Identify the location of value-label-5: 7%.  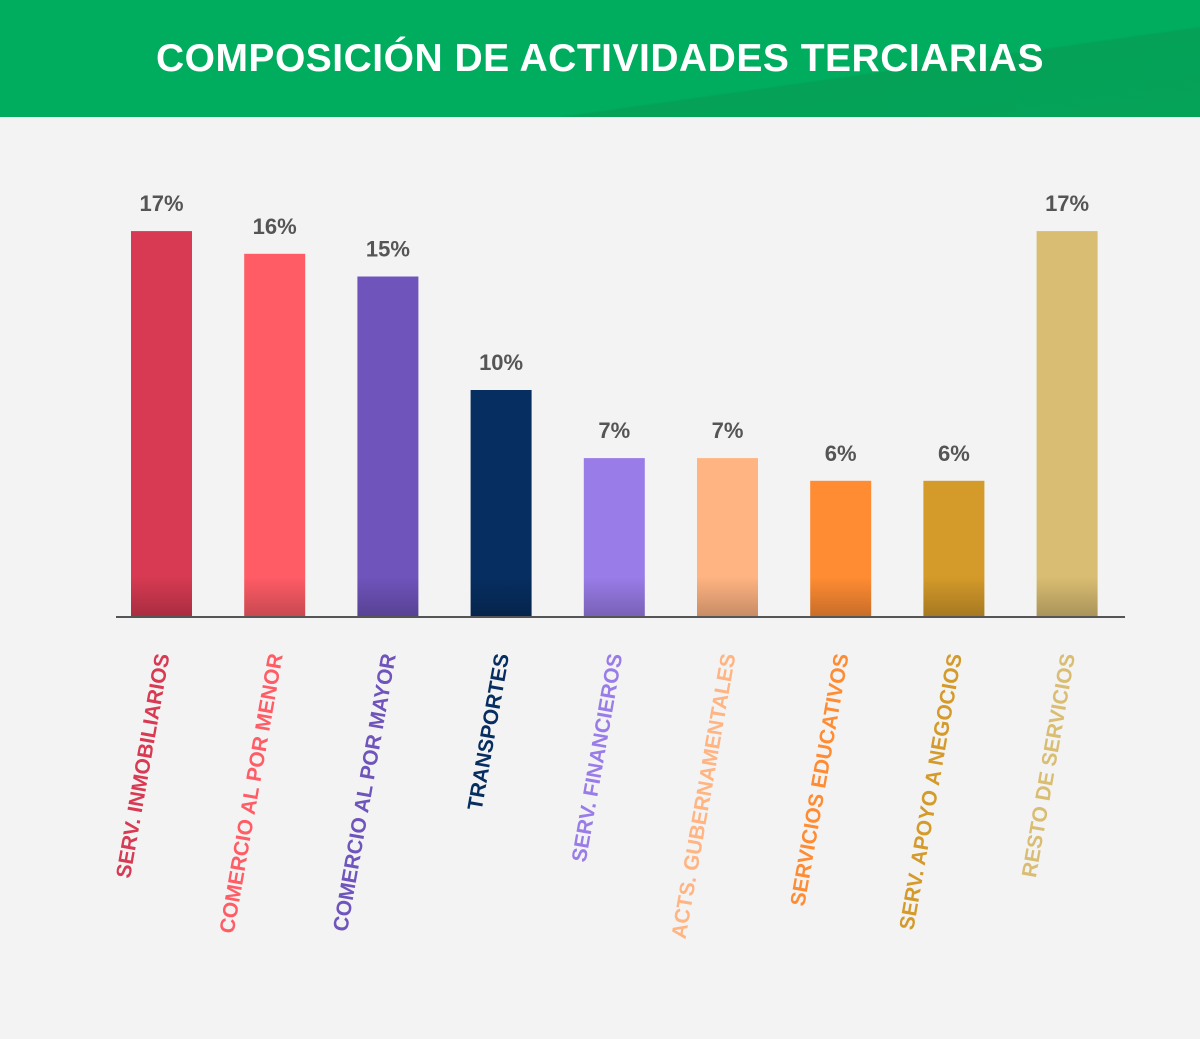
(614, 430).